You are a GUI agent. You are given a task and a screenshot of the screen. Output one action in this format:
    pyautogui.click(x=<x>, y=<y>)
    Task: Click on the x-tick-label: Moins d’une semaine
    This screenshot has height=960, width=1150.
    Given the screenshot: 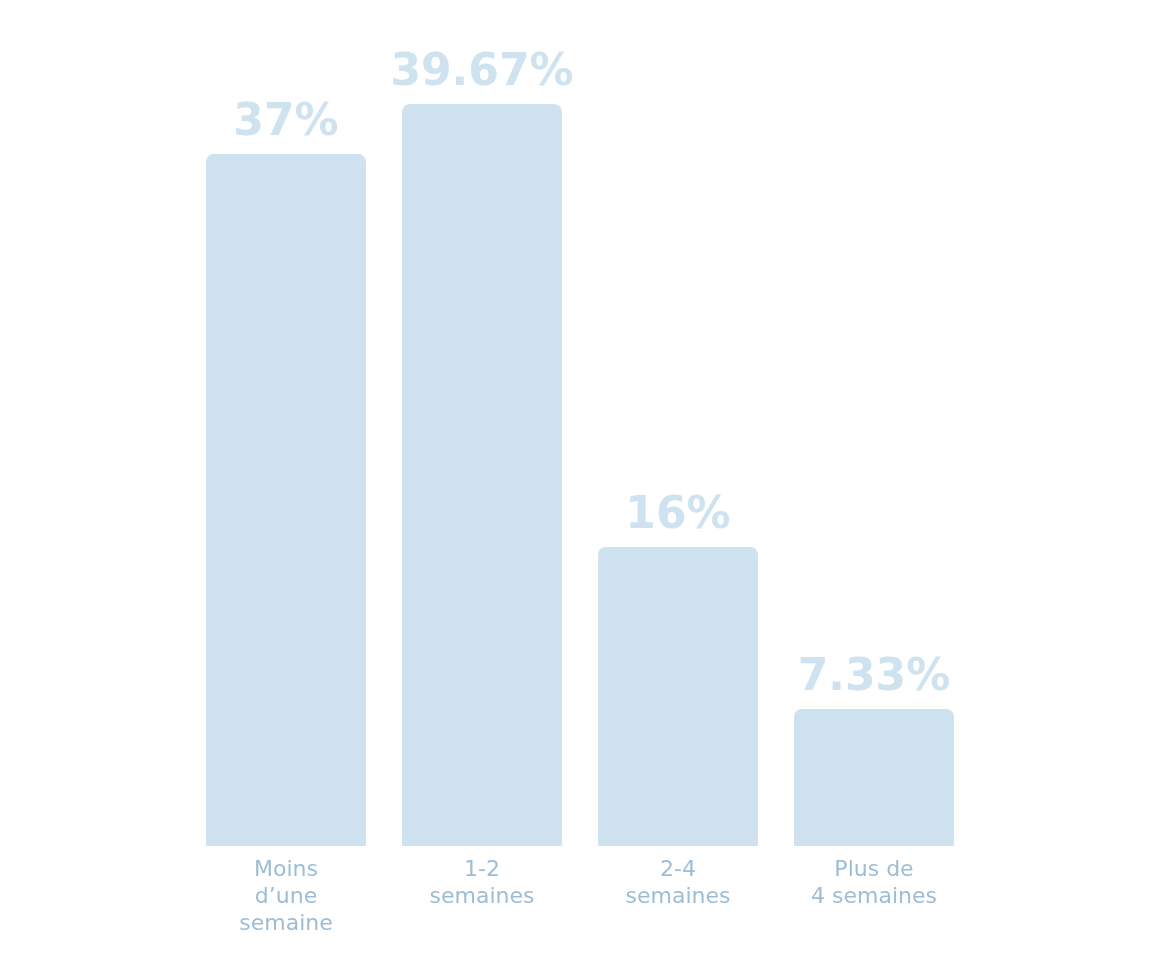 What is the action you would take?
    pyautogui.click(x=286, y=895)
    